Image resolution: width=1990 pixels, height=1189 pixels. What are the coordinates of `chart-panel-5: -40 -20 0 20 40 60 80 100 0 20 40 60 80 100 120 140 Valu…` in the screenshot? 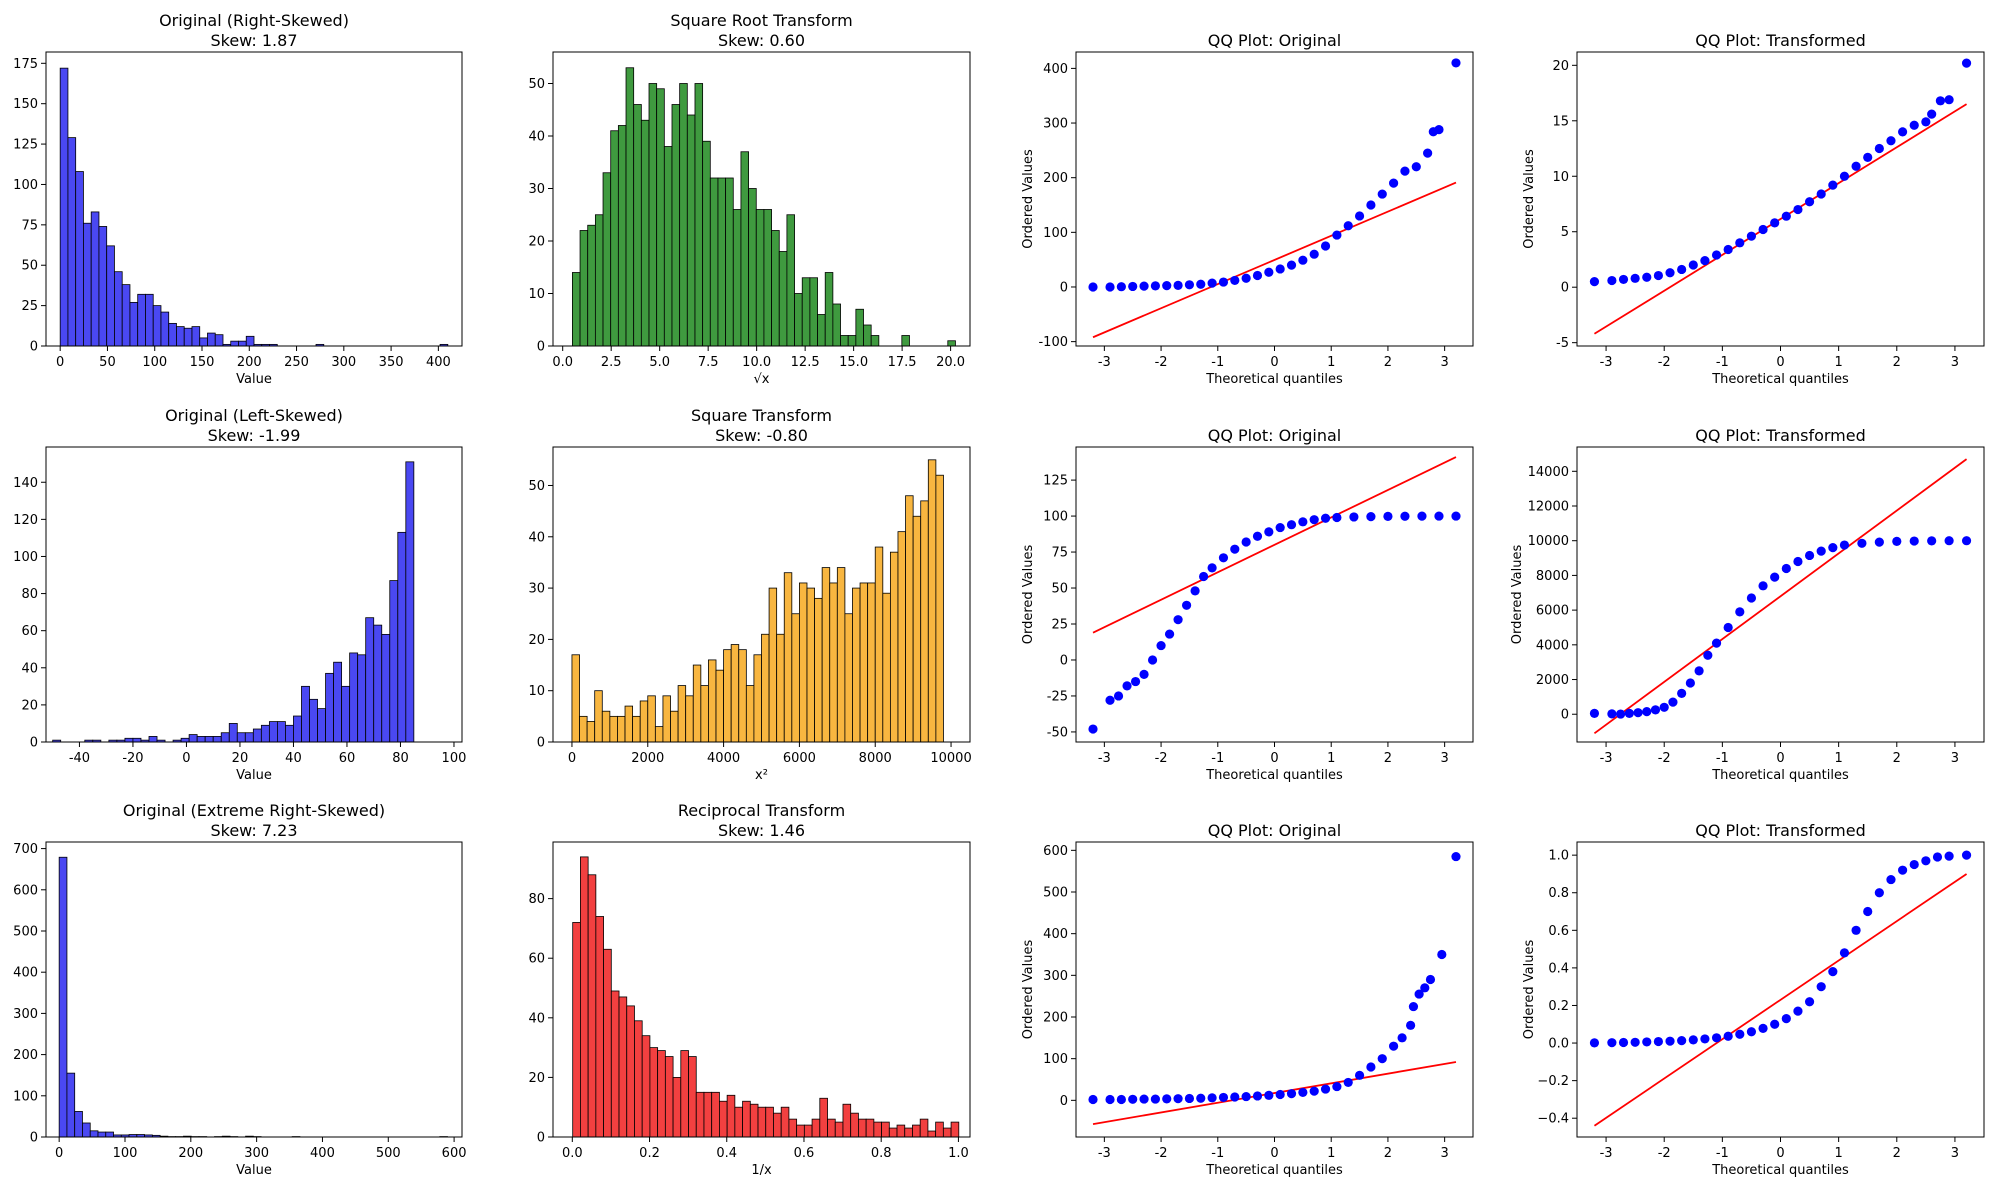 It's located at (239, 594).